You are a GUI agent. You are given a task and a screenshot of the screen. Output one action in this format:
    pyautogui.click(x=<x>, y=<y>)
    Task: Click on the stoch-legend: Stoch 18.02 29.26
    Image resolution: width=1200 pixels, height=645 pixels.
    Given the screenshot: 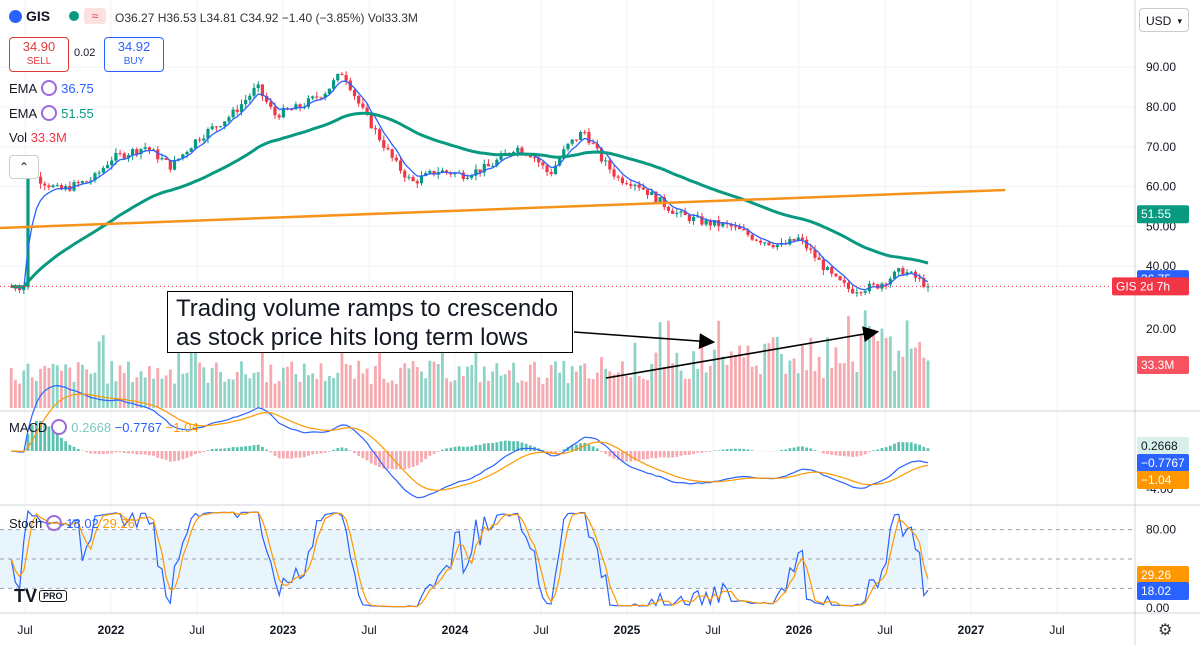 What is the action you would take?
    pyautogui.click(x=72, y=523)
    